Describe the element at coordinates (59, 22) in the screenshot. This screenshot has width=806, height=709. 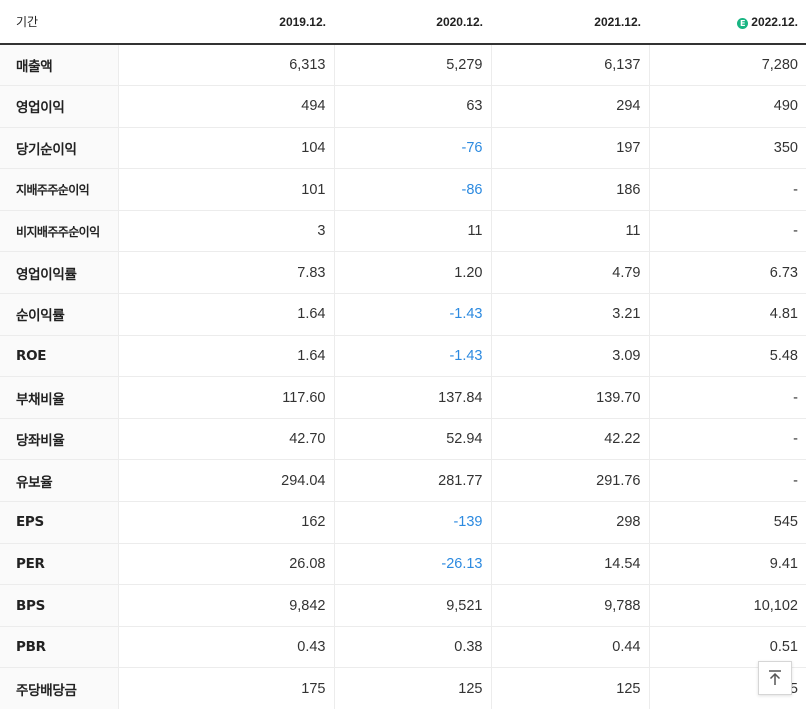
I see `period-header: 기간` at that location.